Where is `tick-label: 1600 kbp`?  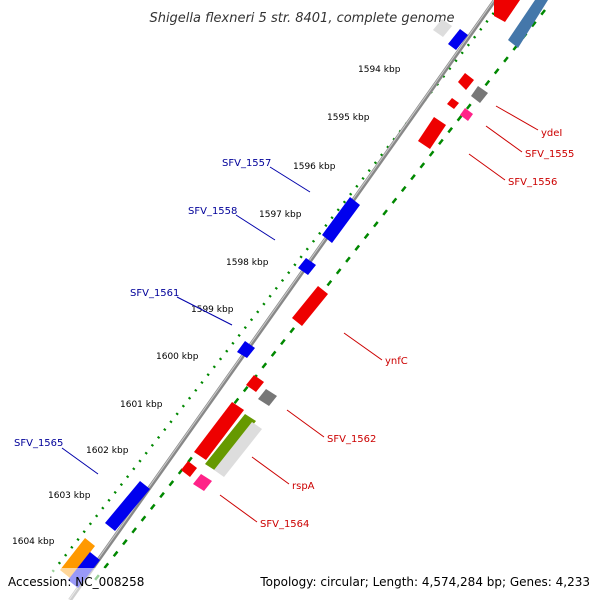
tick-label: 1600 kbp is located at coordinates (177, 357).